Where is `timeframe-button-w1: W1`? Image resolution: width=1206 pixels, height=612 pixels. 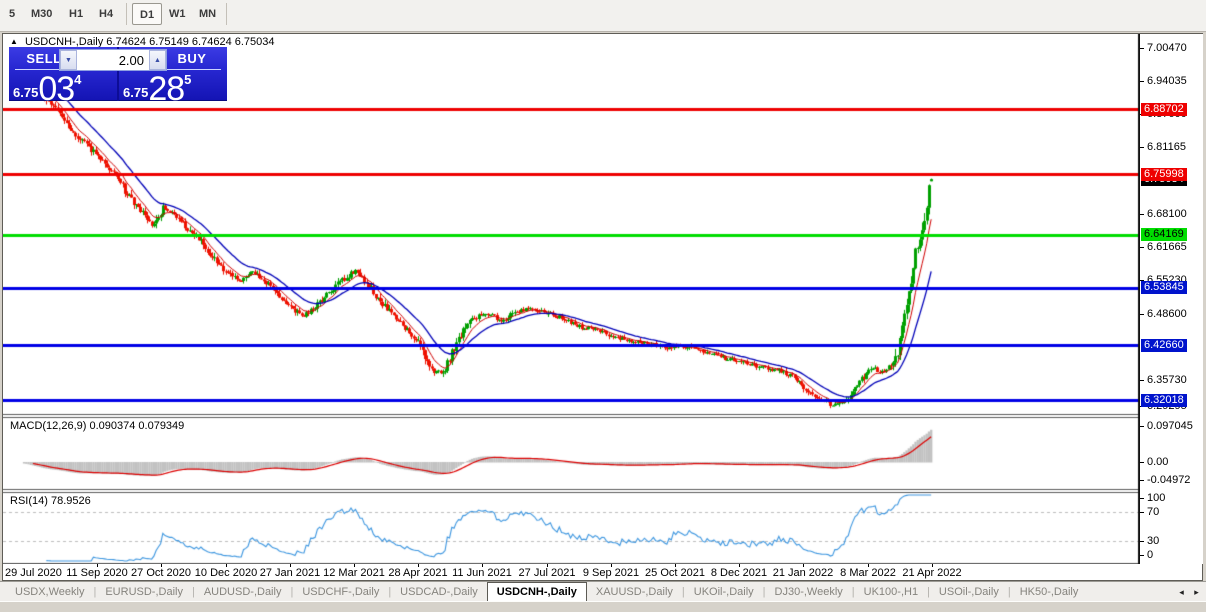
timeframe-button-w1: W1 is located at coordinates (177, 14).